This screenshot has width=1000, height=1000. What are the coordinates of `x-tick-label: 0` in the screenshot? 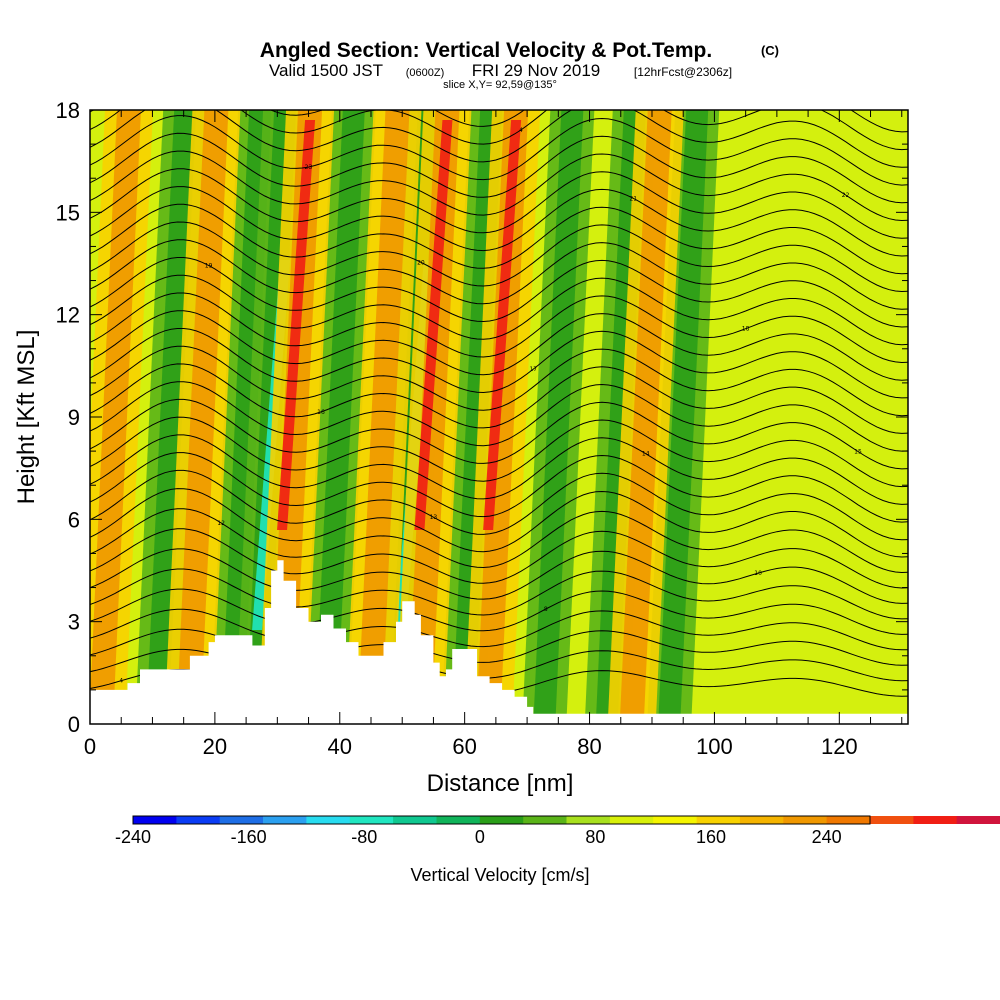 It's located at (90, 746).